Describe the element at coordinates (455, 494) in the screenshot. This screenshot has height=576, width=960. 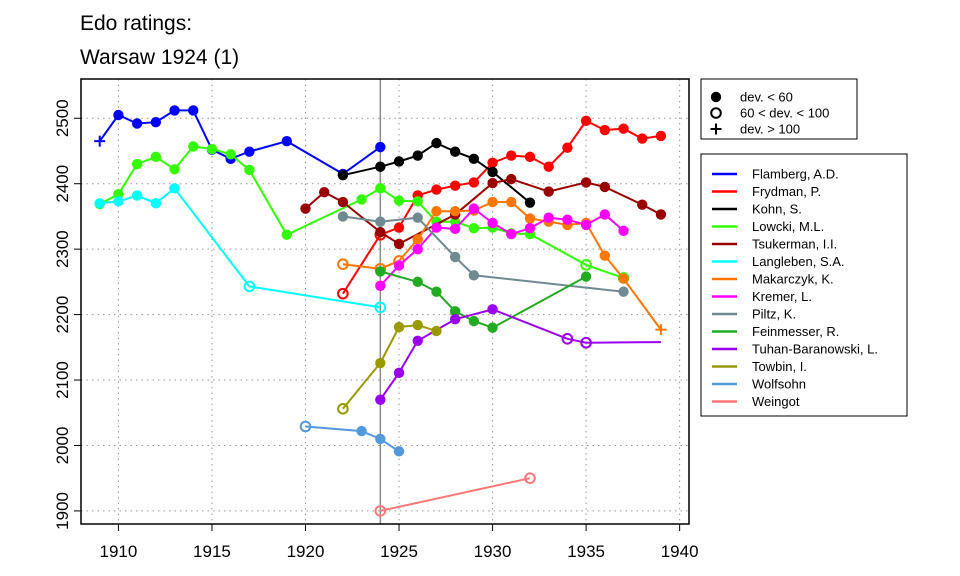
I see `series-weingot` at that location.